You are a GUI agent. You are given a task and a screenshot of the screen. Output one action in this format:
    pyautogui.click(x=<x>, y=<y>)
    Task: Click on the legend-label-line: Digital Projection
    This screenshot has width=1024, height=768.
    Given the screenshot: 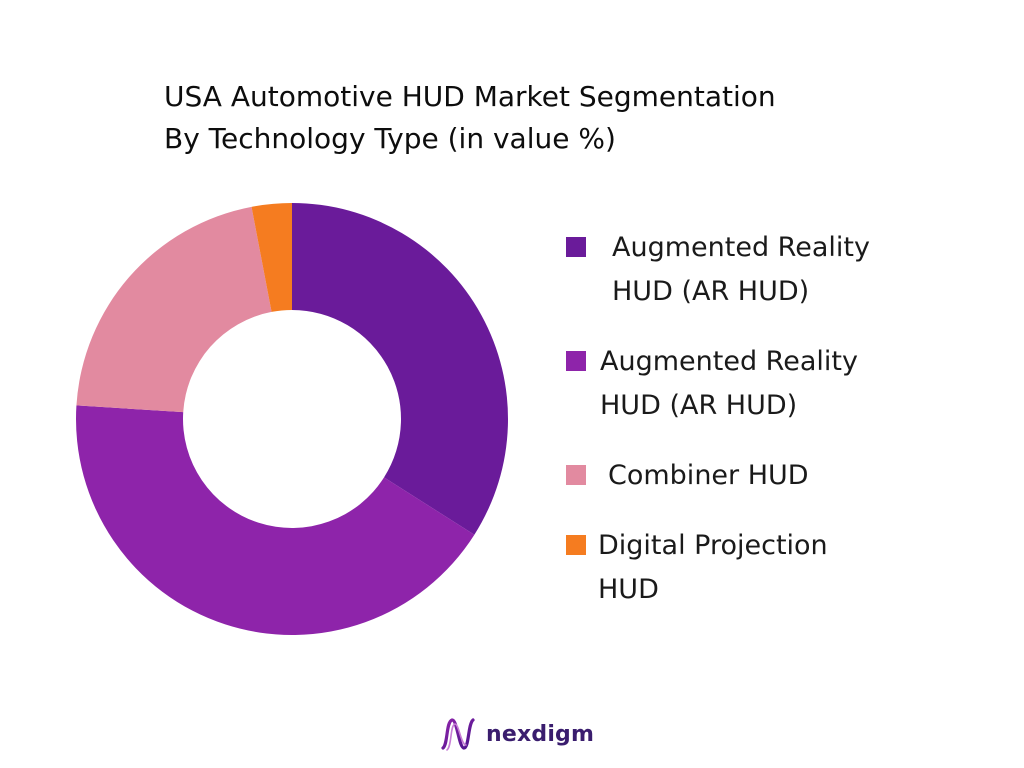 What is the action you would take?
    pyautogui.click(x=713, y=545)
    